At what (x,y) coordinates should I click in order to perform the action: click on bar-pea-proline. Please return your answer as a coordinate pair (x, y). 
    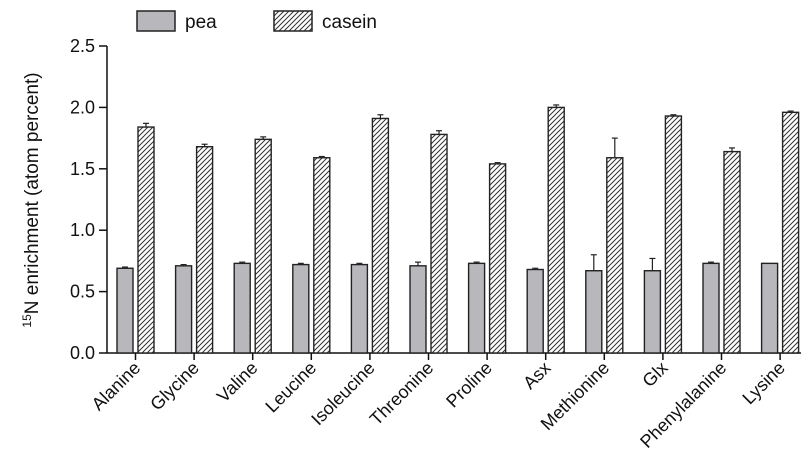
    Looking at the image, I should click on (476, 308).